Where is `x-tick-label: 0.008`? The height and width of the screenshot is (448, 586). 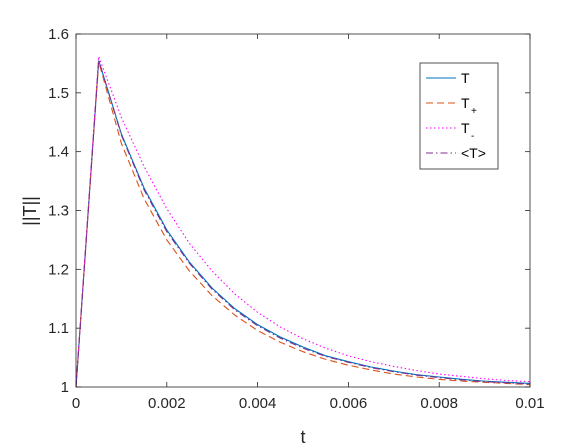
x-tick-label: 0.008 is located at coordinates (439, 403).